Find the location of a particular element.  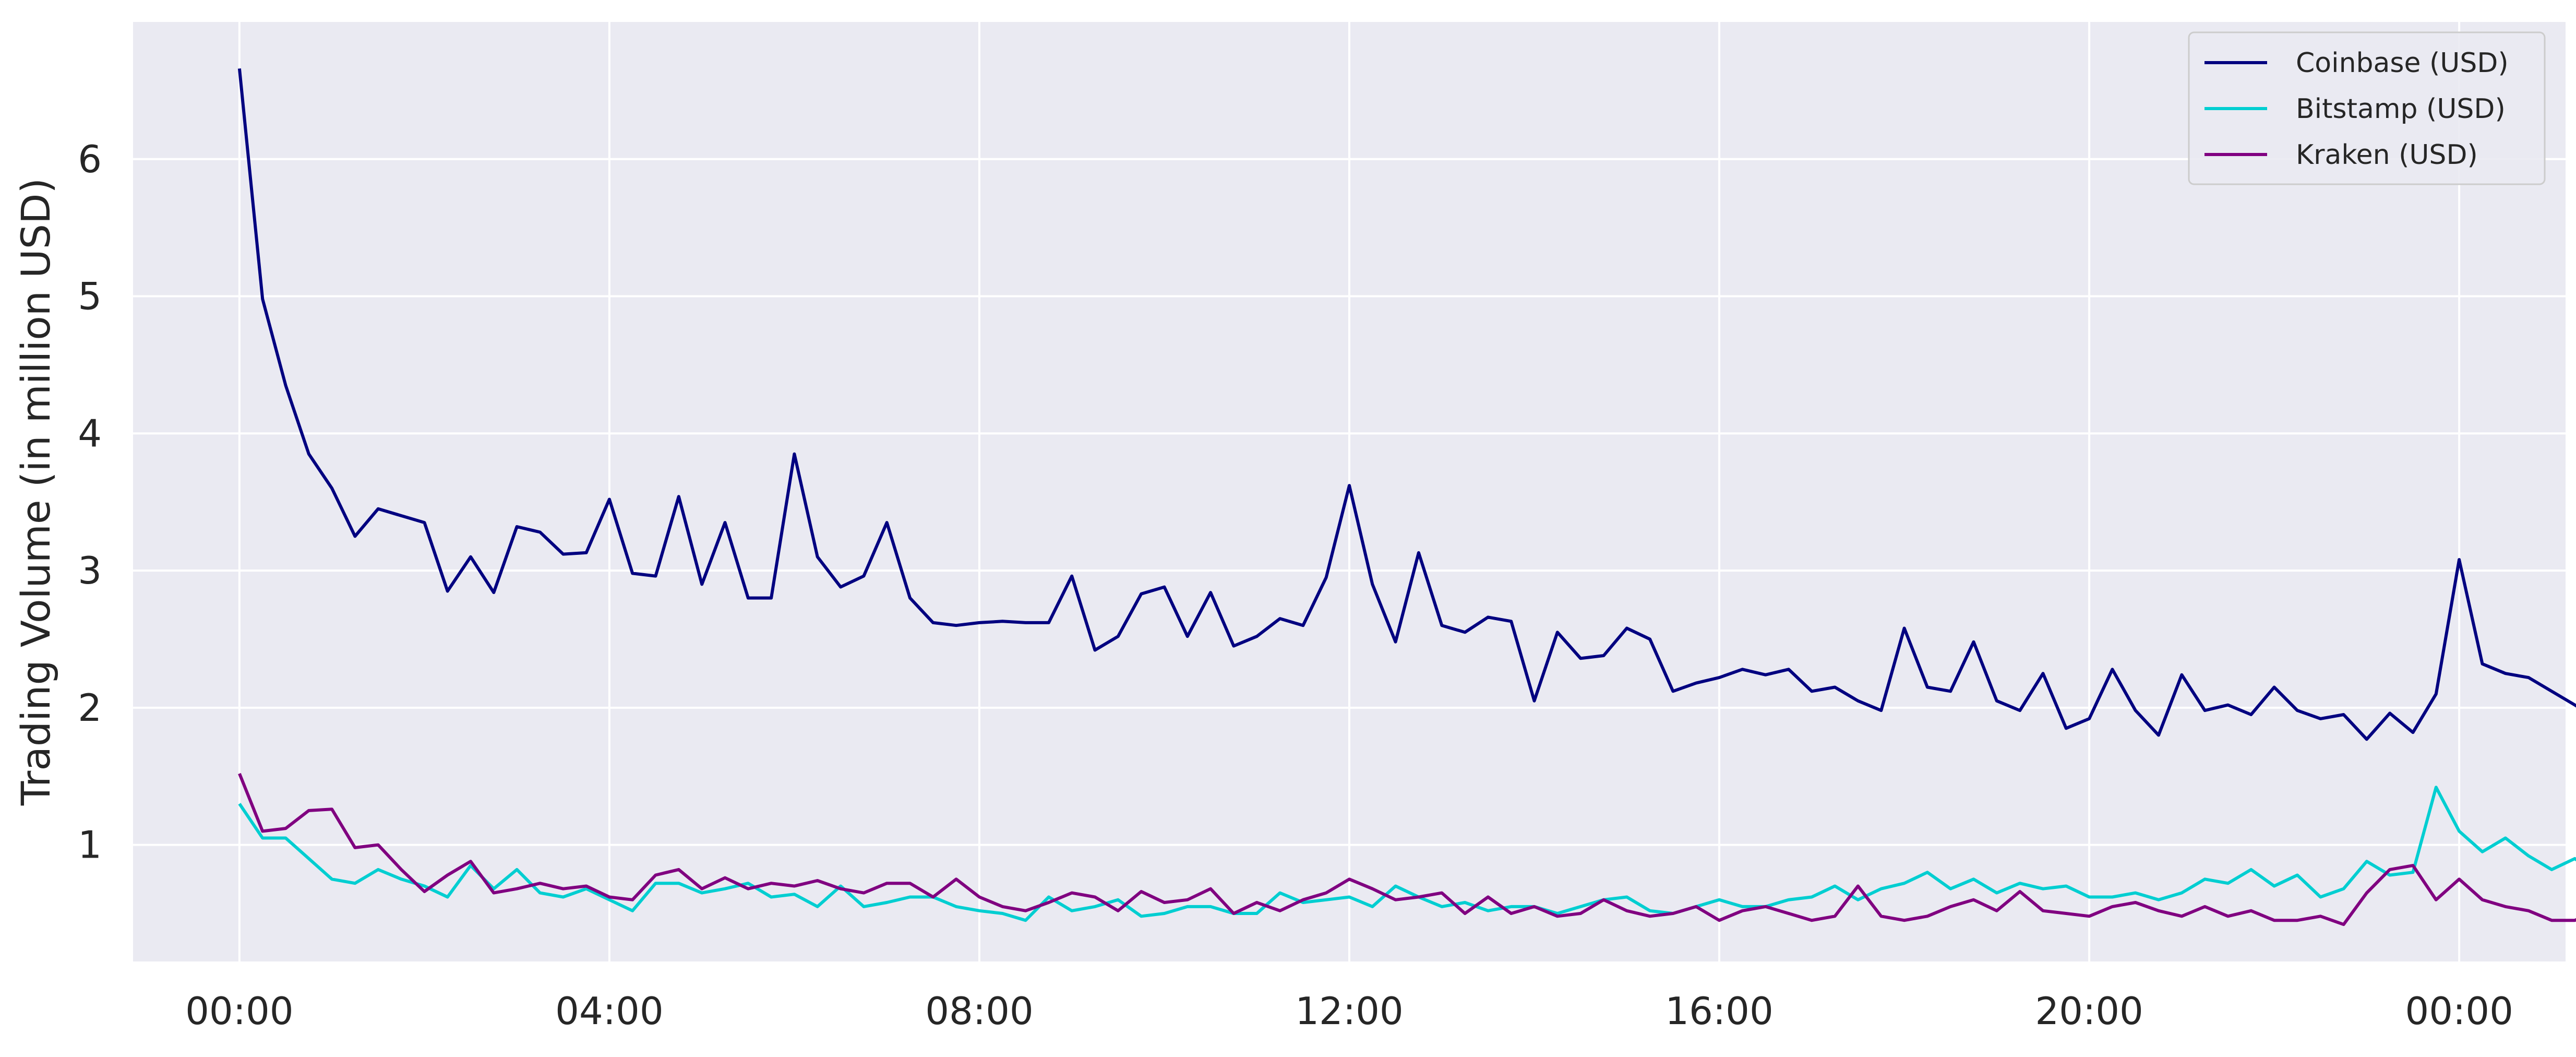

legend-label-kraken: Kraken (USD) is located at coordinates (2387, 155).